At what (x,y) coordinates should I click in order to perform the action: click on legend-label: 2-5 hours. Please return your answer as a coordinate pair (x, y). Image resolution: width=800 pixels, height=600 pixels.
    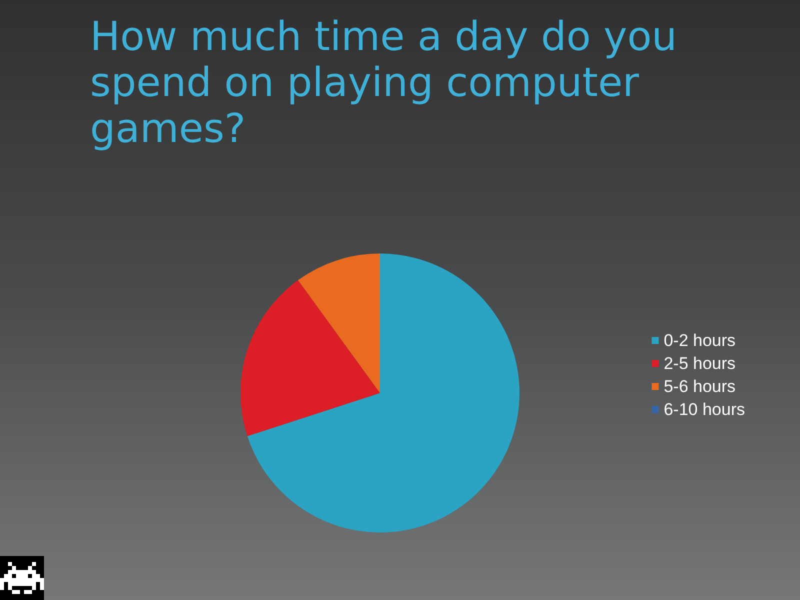
    Looking at the image, I should click on (700, 363).